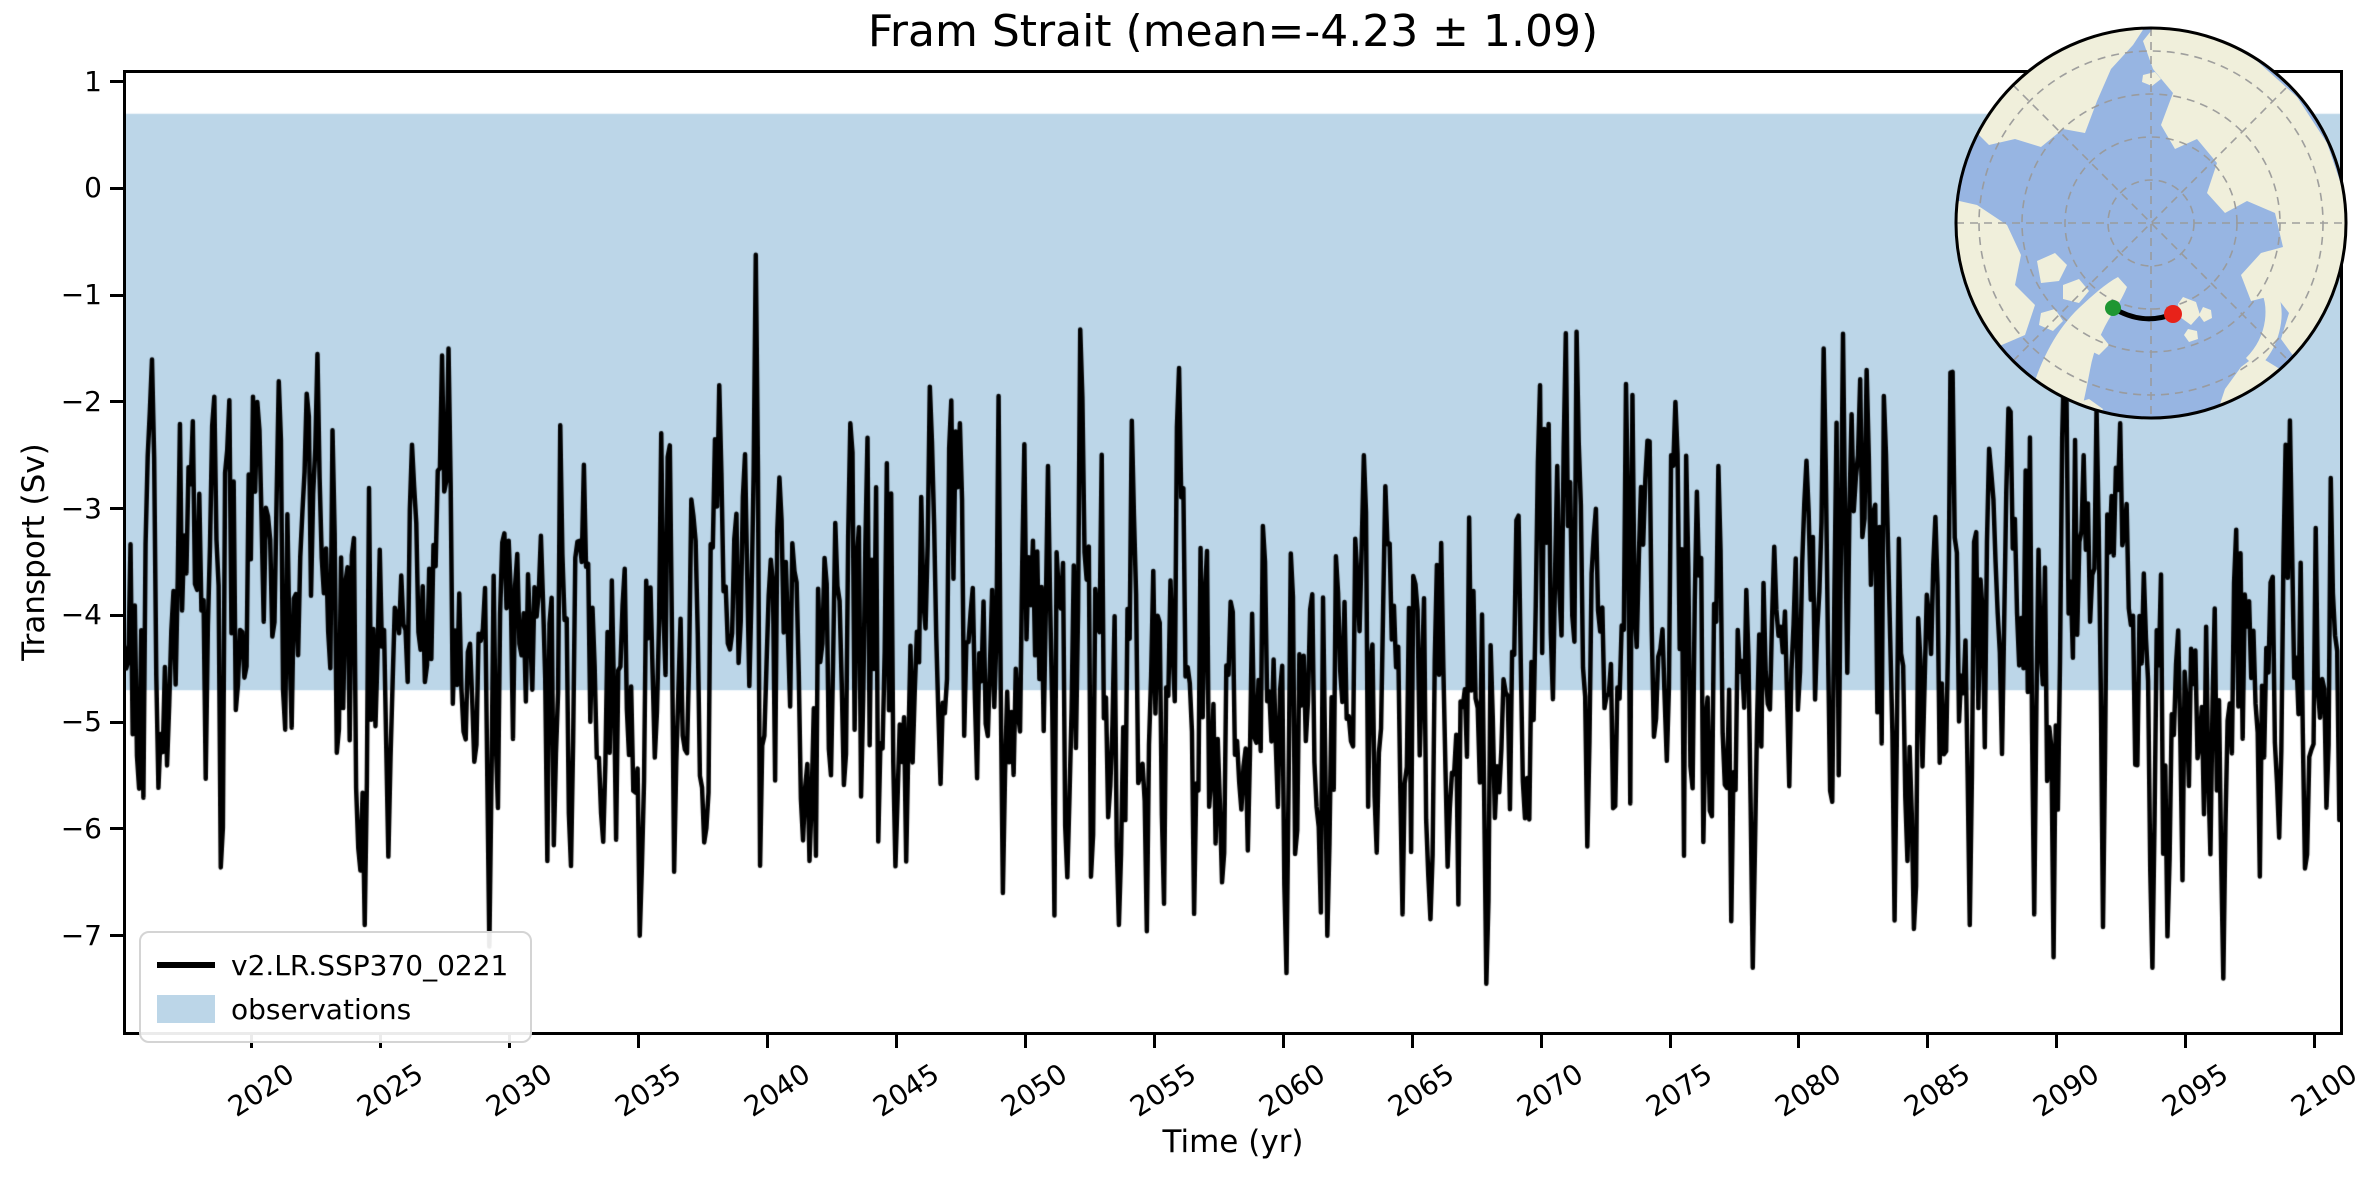  I want to click on legend: v2.LR.SSP370_0221 observations, so click(336, 987).